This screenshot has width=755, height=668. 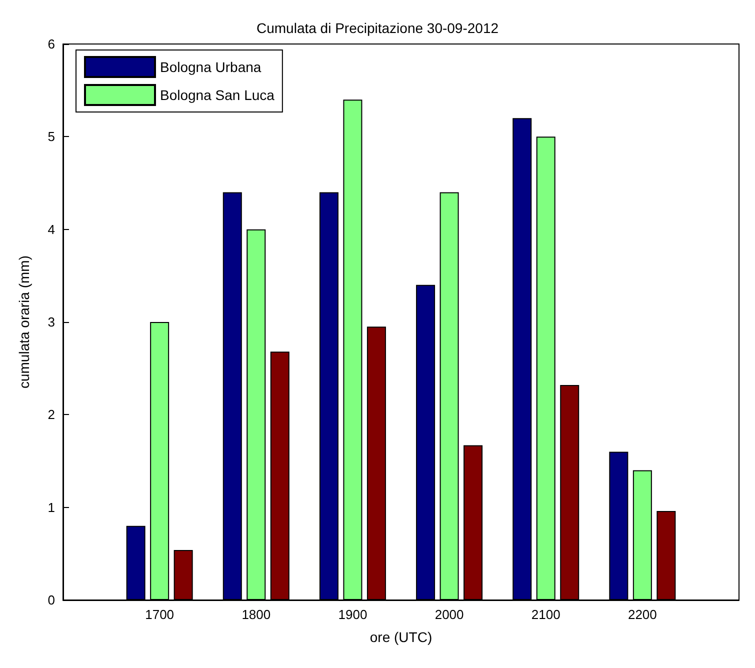 I want to click on y-tick-label: 3, so click(x=51, y=322).